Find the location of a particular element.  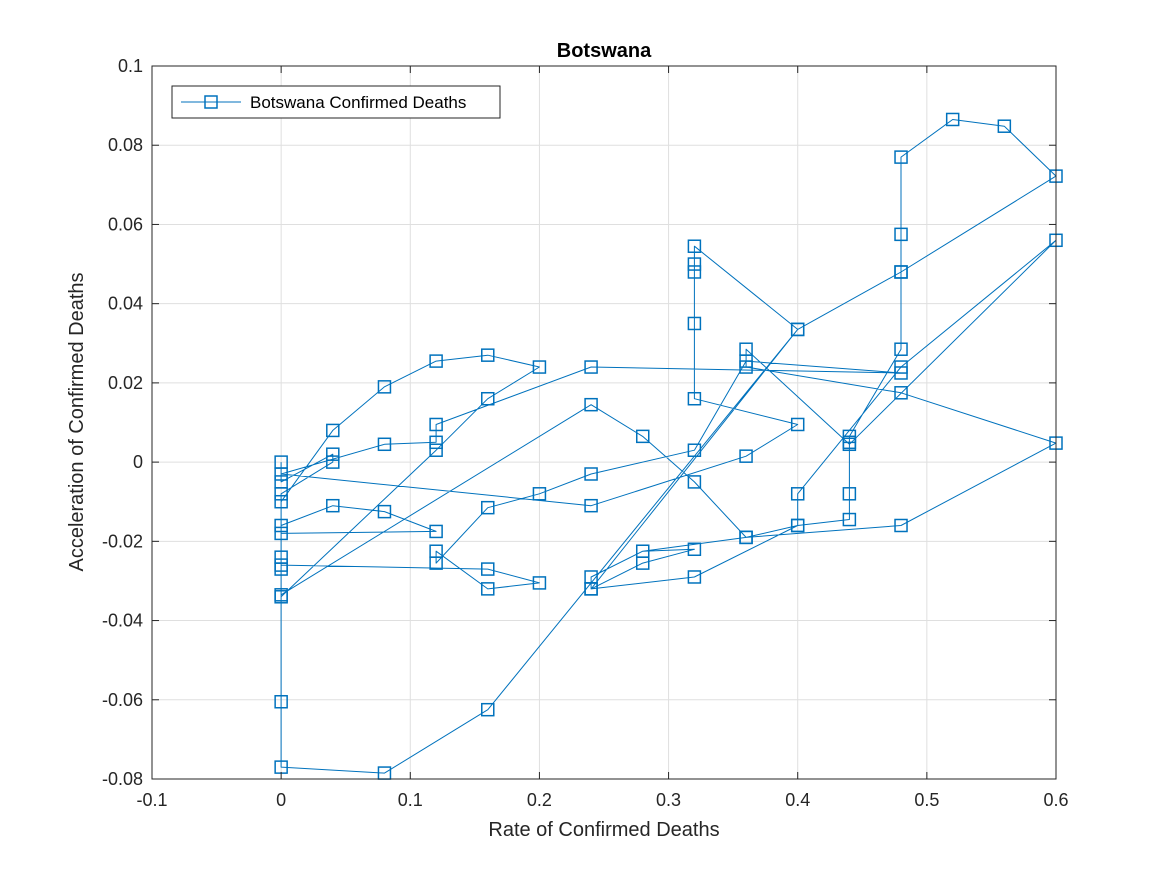

legend: Botswana Confirmed Deaths is located at coordinates (336, 102).